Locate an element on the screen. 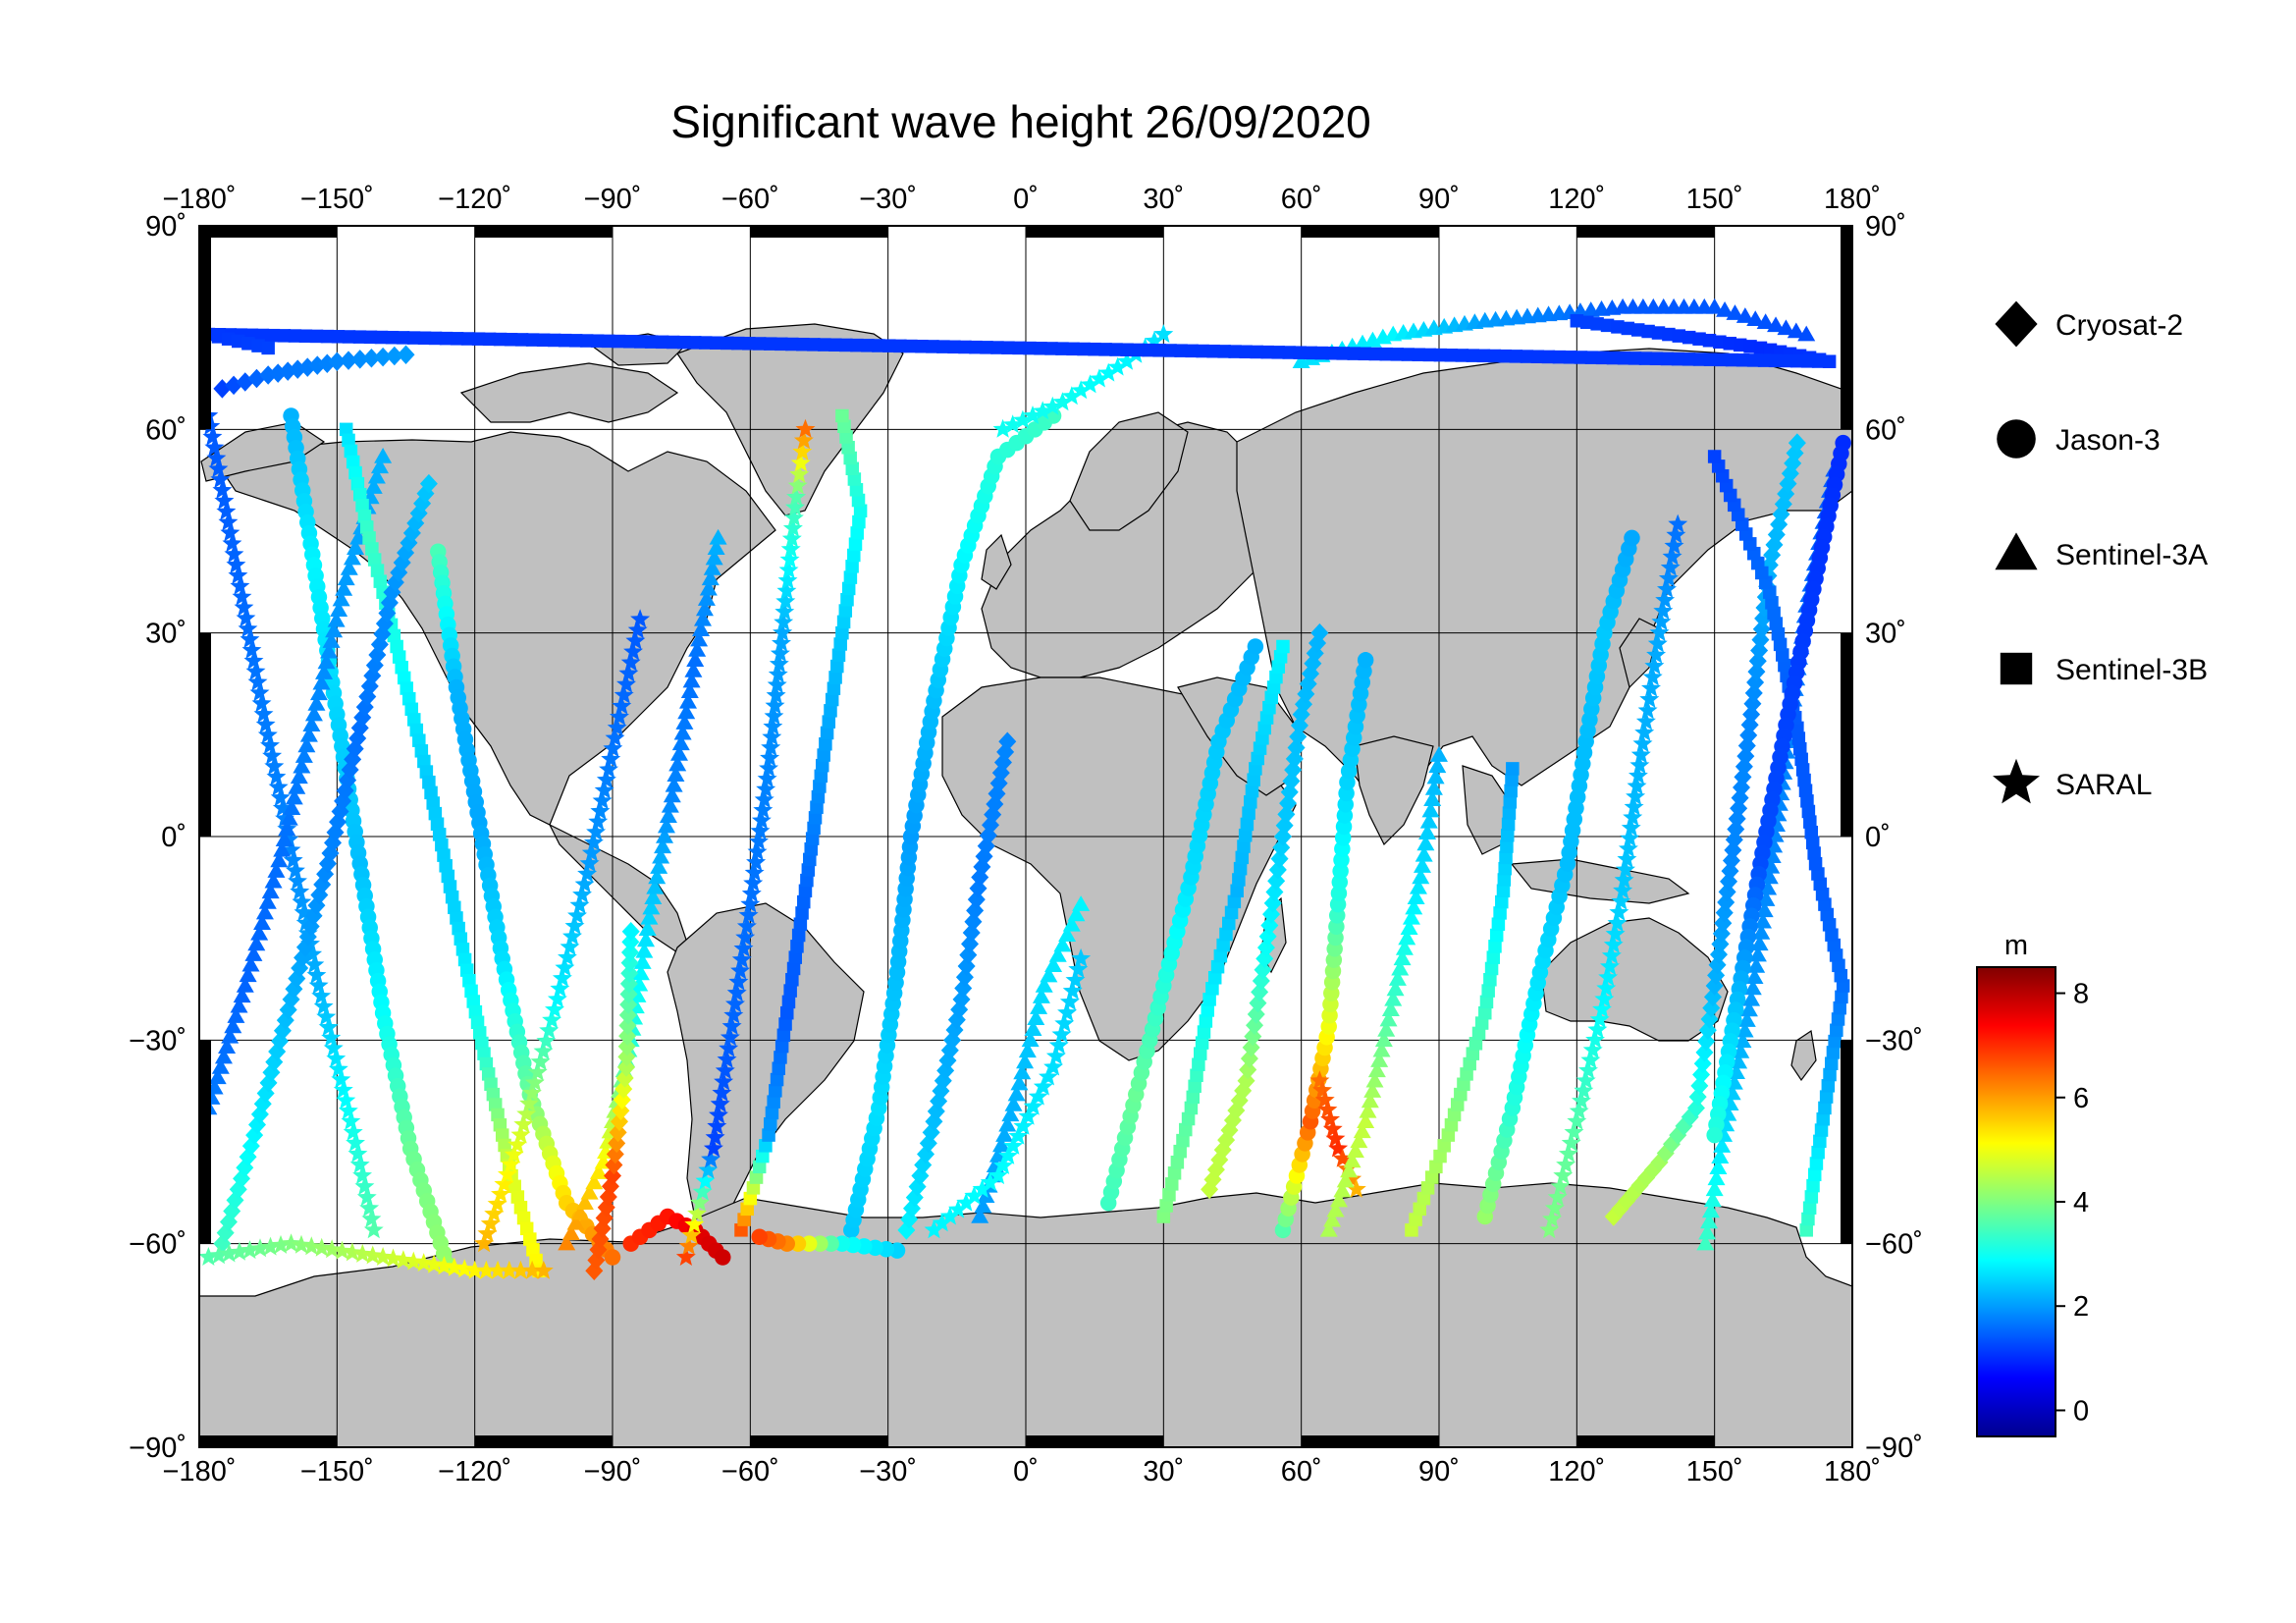  legend-item: Cryosat-2 is located at coordinates (2089, 324).